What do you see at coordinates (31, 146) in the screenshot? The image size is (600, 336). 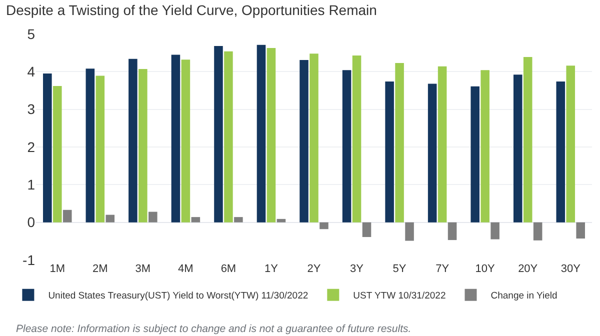 I see `y-tick-label: 2` at bounding box center [31, 146].